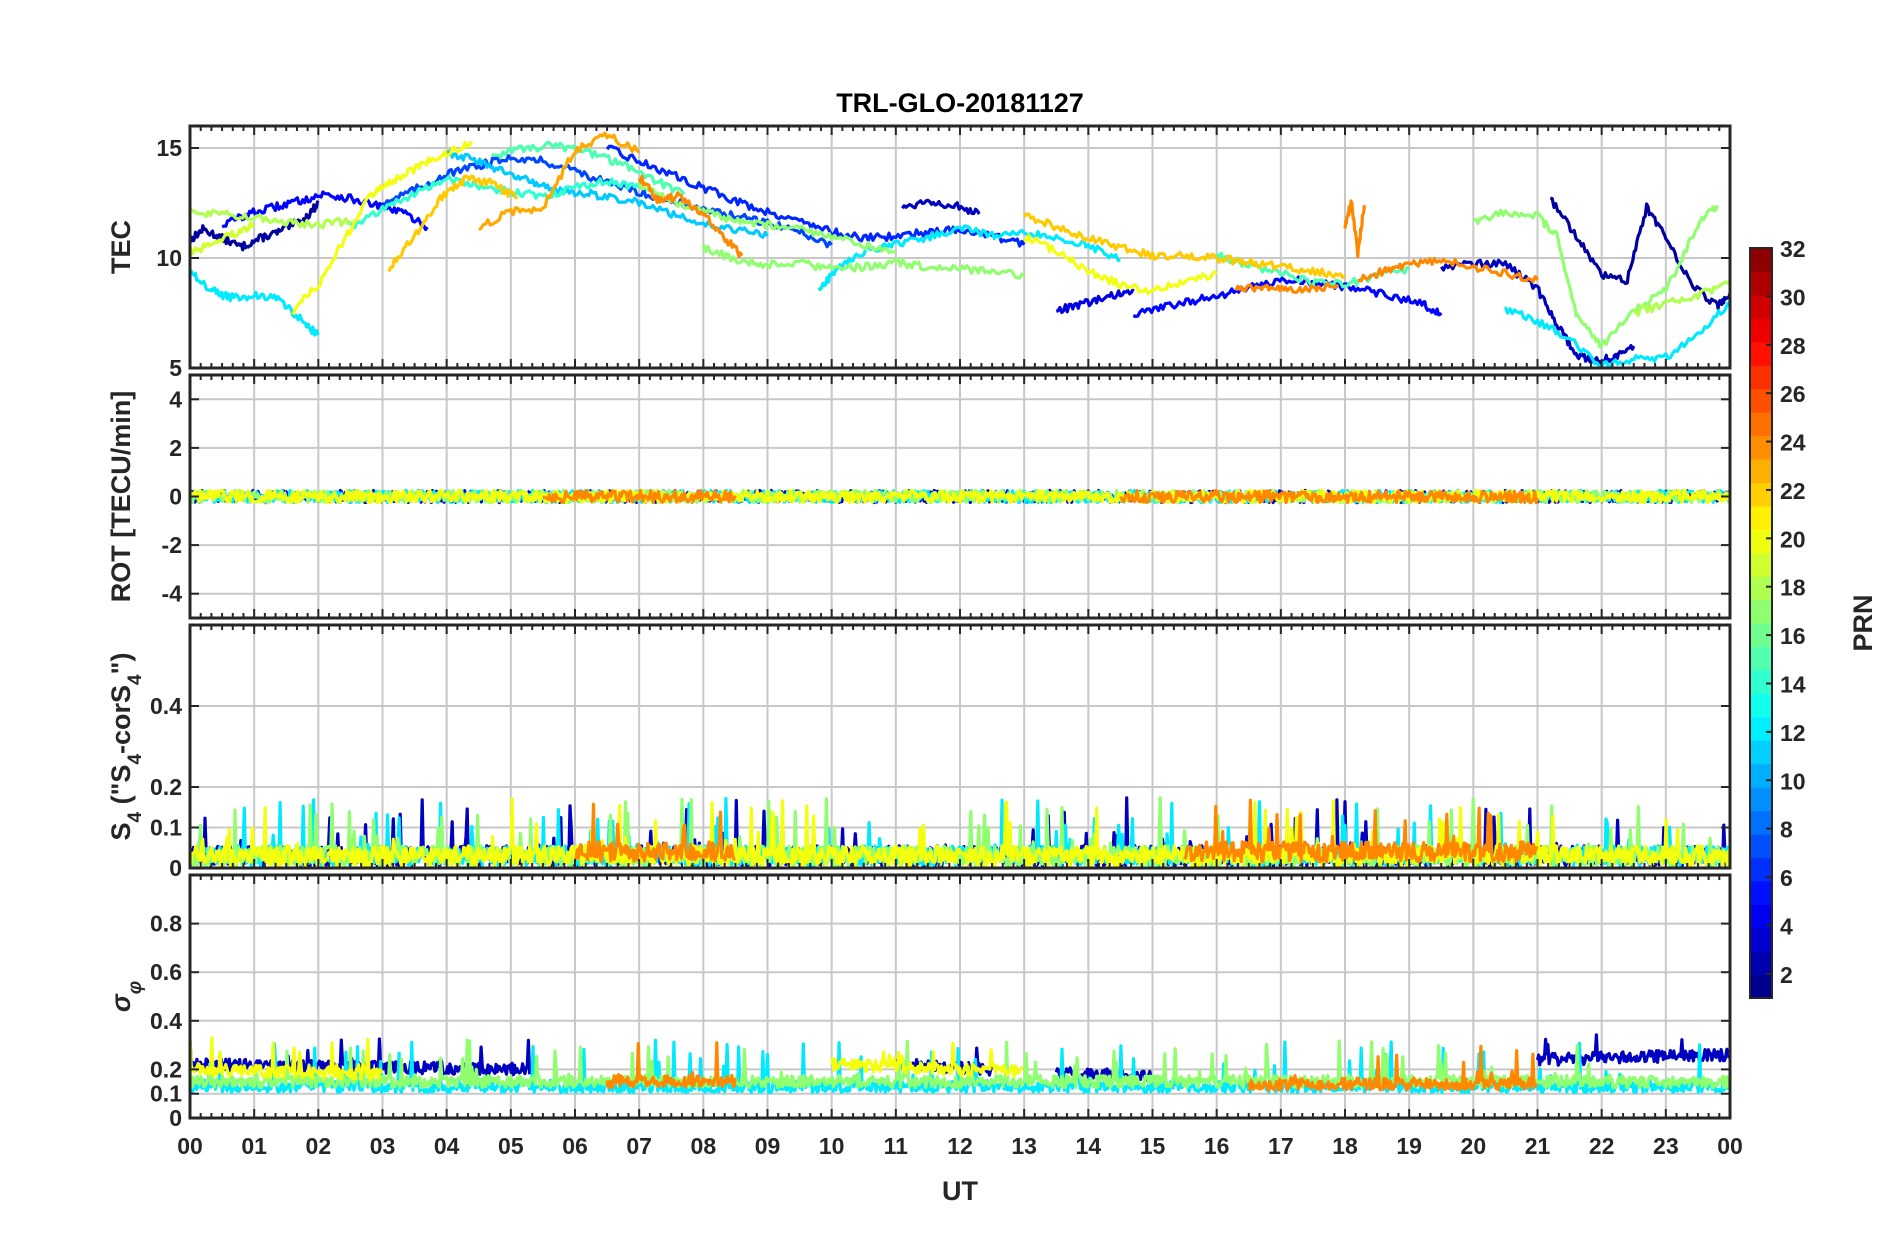  Describe the element at coordinates (175, 448) in the screenshot. I see `y-tick-label: 2` at that location.